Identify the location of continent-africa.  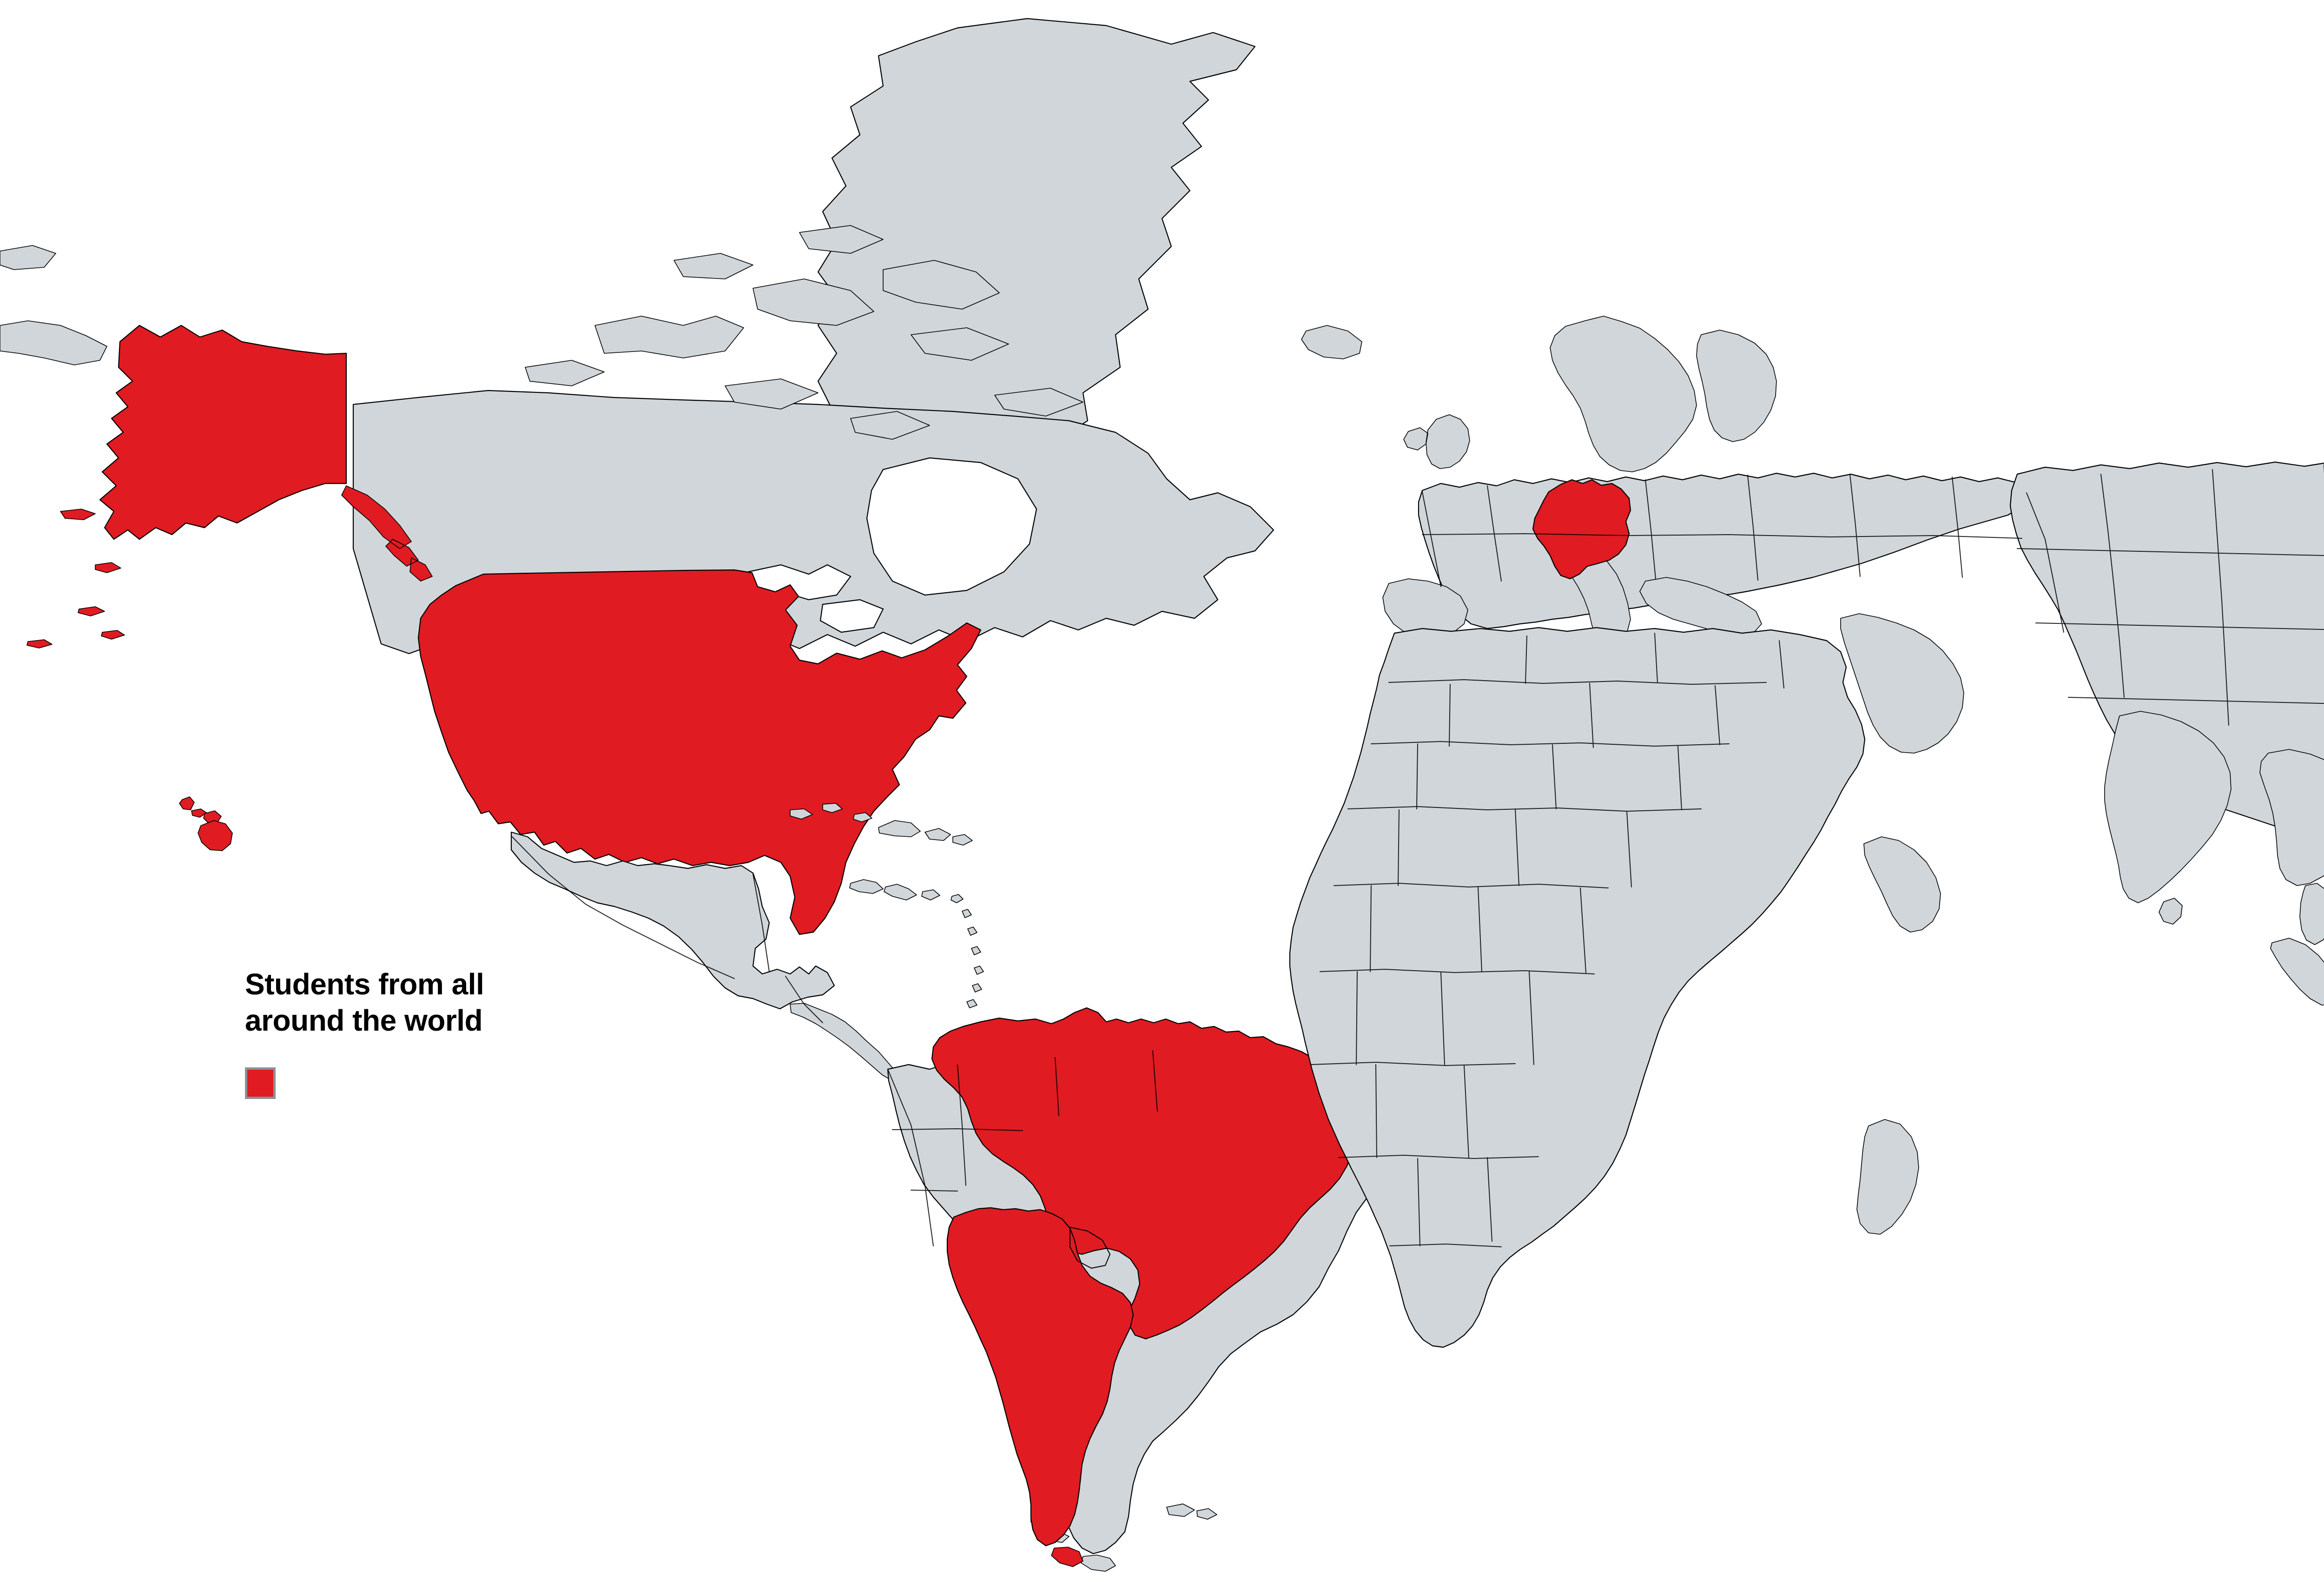
(1577, 988).